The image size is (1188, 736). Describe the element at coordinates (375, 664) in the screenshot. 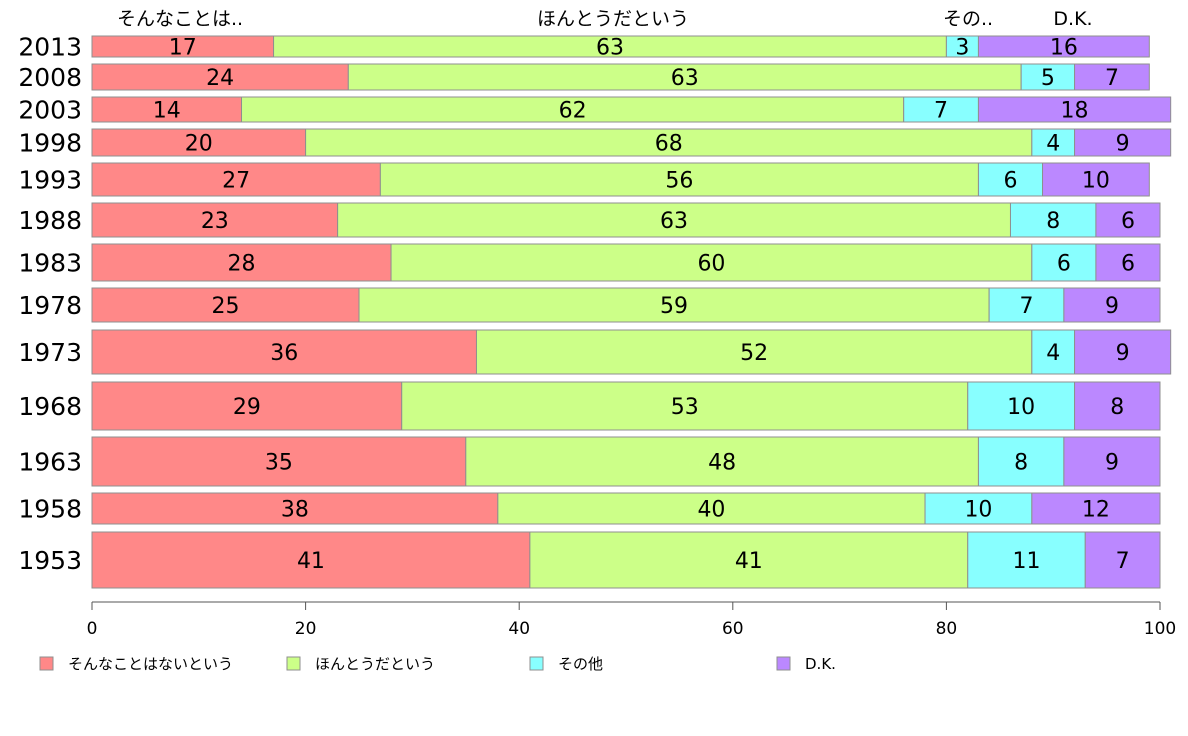

I see `legend-label-1: ほんとうだという` at that location.